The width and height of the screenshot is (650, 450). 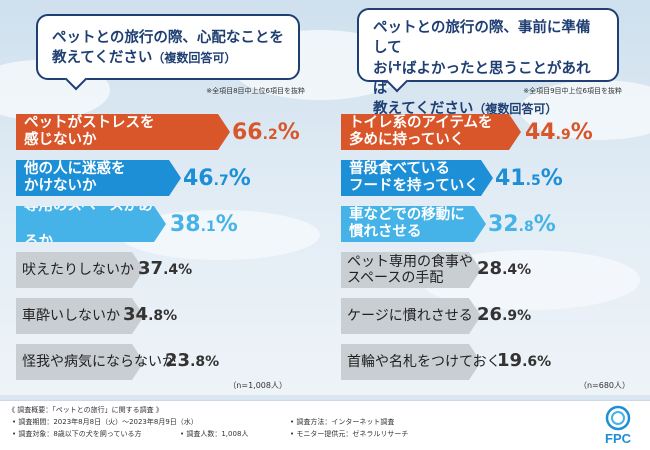 I want to click on left-bar-label-line: 車酔いしないか, so click(x=71, y=315).